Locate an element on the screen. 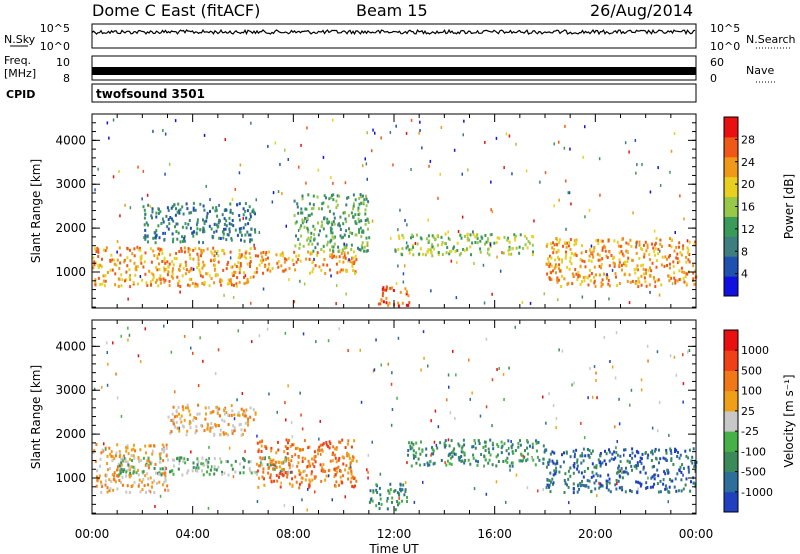 The image size is (800, 554). time-tick-label: 00:00 is located at coordinates (696, 534).